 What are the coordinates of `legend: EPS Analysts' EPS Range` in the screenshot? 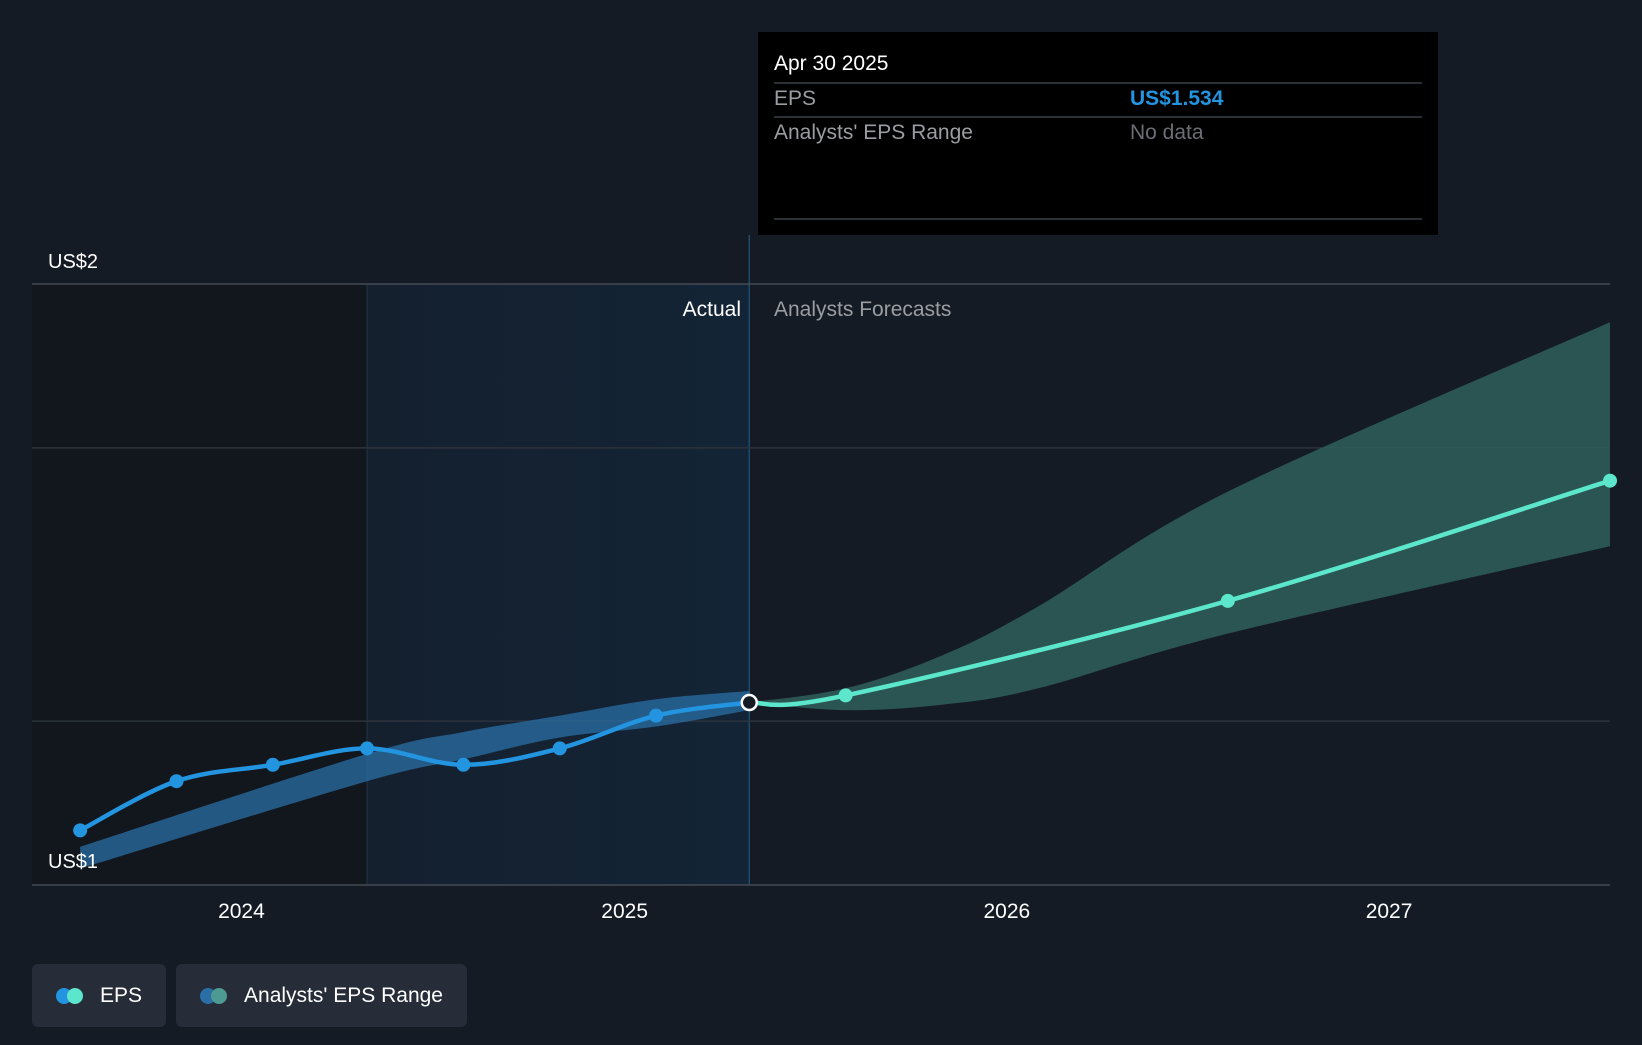 It's located at (249, 995).